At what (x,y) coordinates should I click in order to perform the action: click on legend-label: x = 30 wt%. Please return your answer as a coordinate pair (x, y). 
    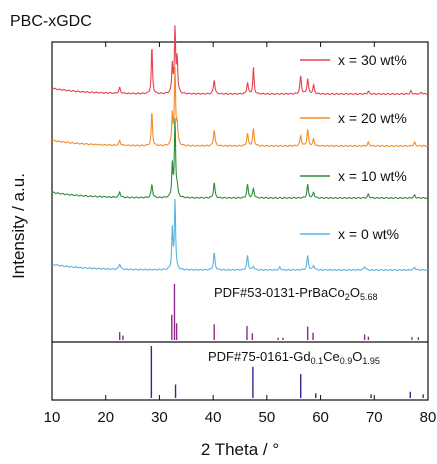
    Looking at the image, I should click on (372, 60).